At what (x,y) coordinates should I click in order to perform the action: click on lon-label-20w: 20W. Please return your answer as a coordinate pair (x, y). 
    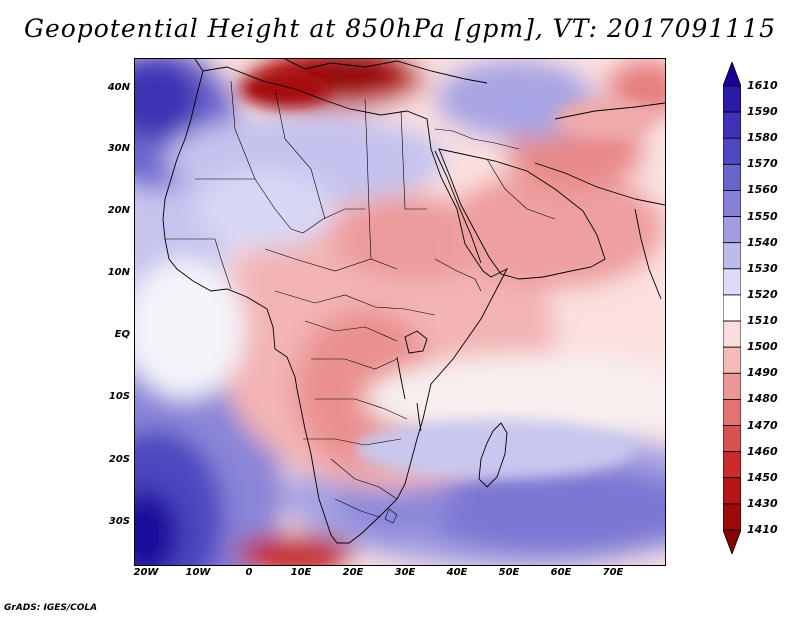
    Looking at the image, I should click on (146, 572).